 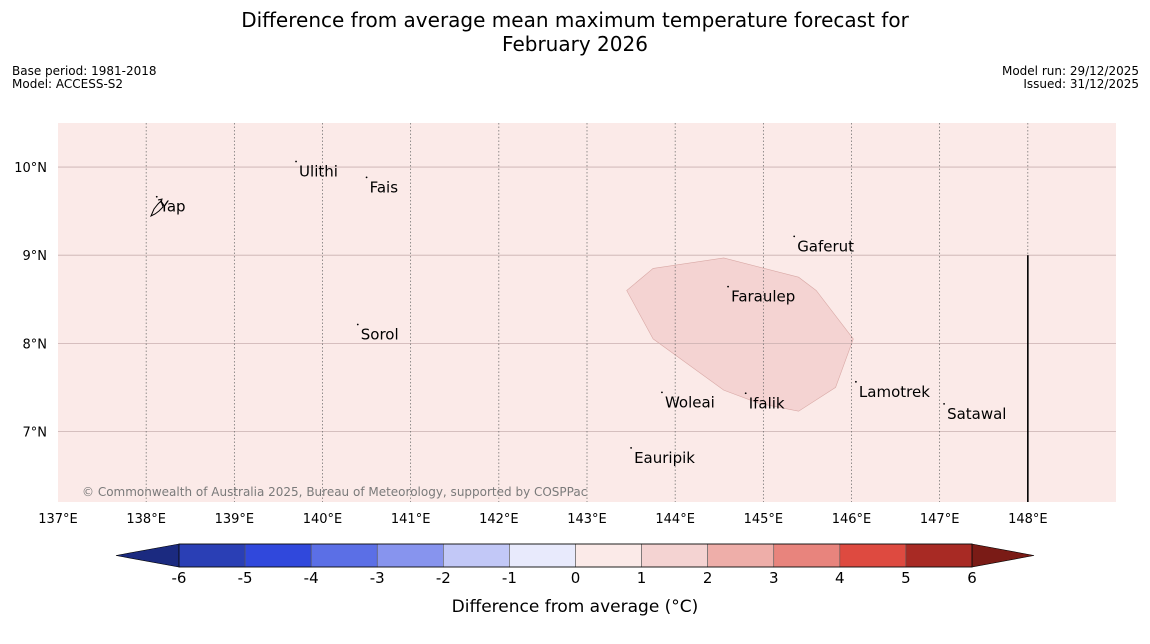 I want to click on island-dot-sorol, so click(x=357, y=324).